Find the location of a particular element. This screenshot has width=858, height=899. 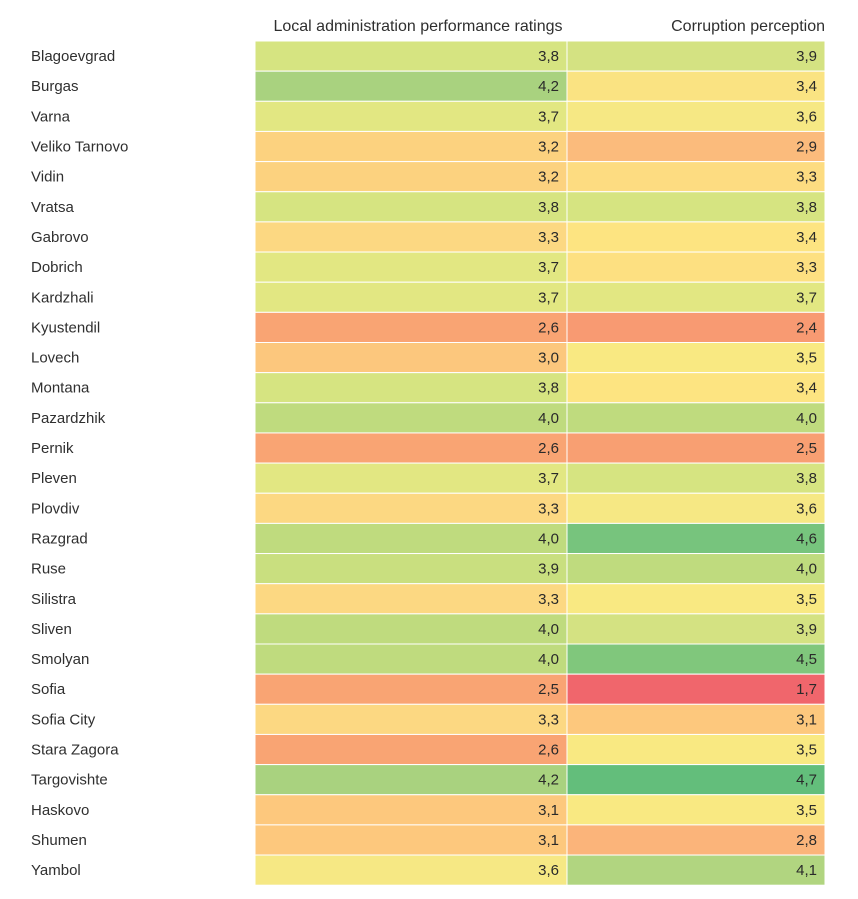

cell-value-label: 1,7 is located at coordinates (806, 689).